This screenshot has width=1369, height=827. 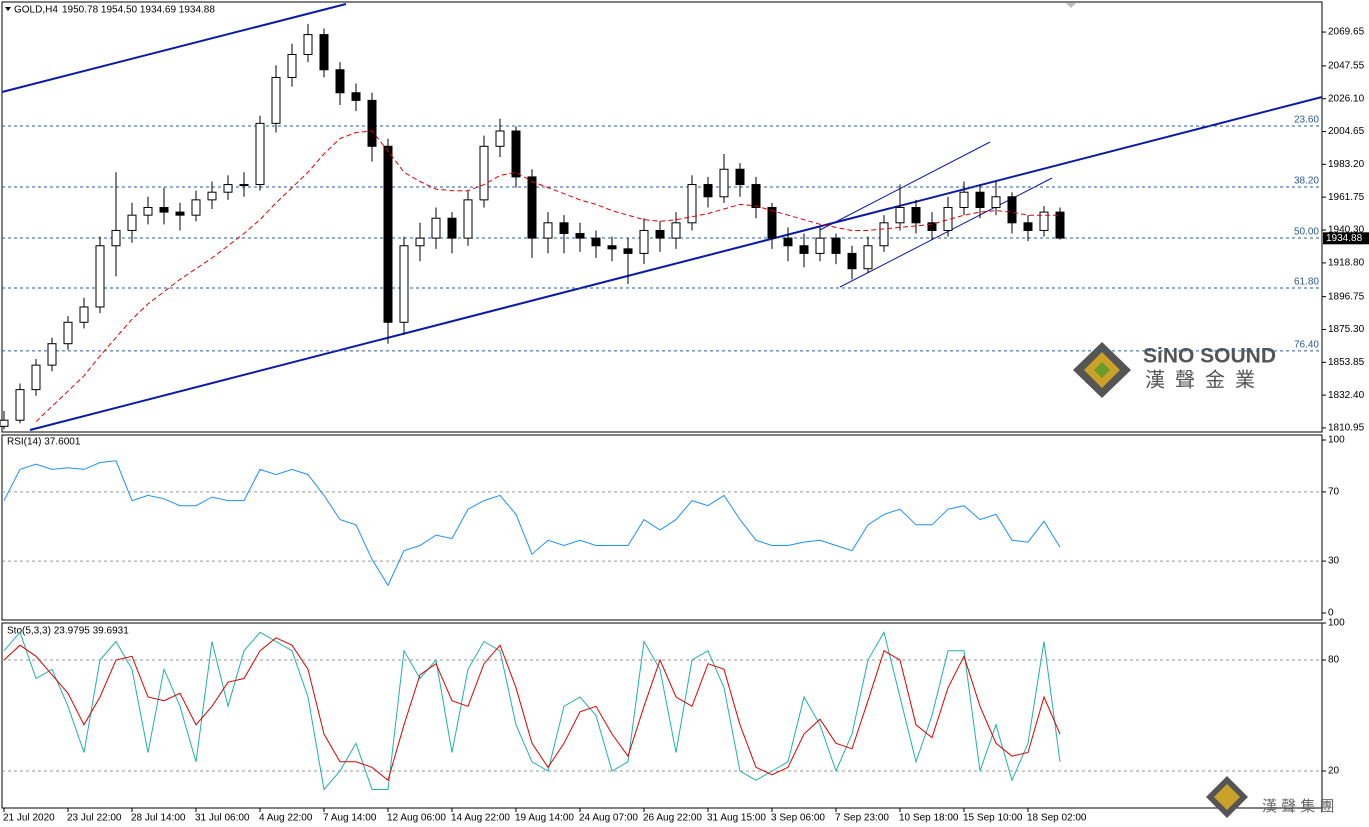 What do you see at coordinates (1334, 492) in the screenshot?
I see `y-tick-label: 70` at bounding box center [1334, 492].